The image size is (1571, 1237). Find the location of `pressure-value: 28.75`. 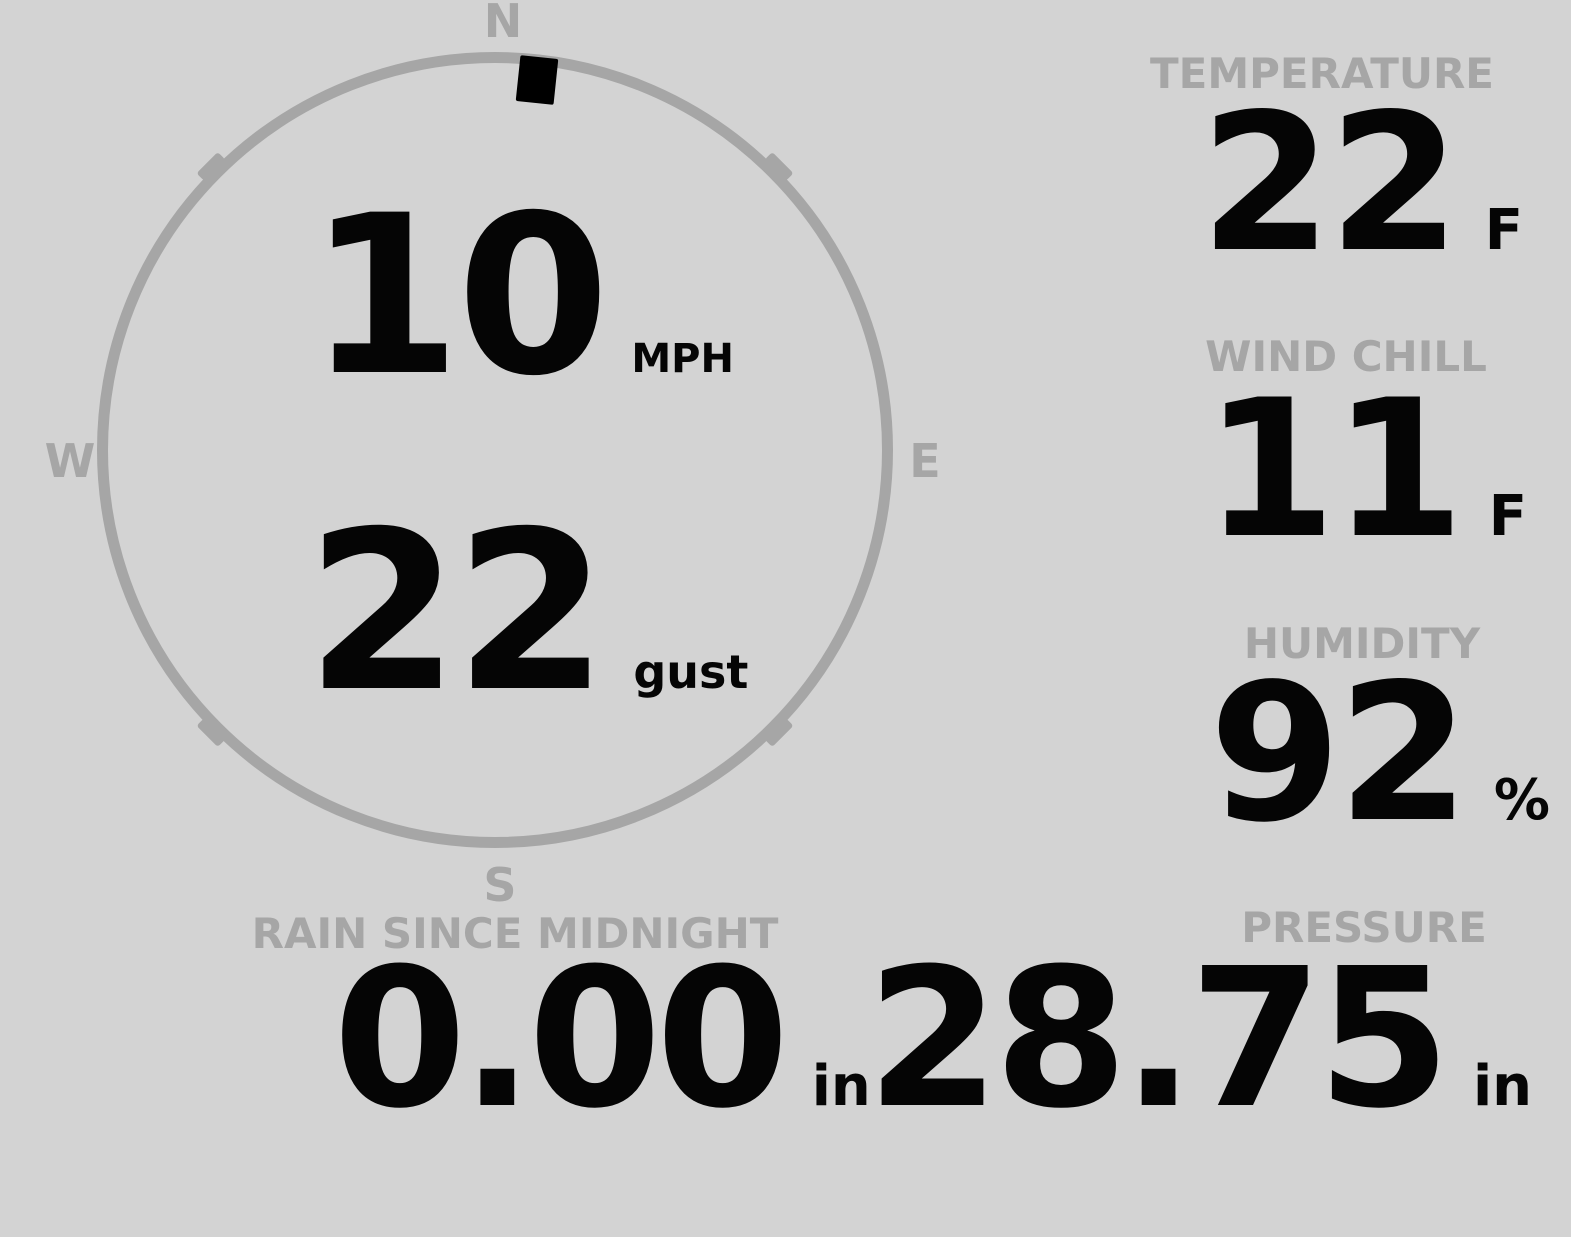

pressure-value: 28.75 is located at coordinates (1158, 1039).